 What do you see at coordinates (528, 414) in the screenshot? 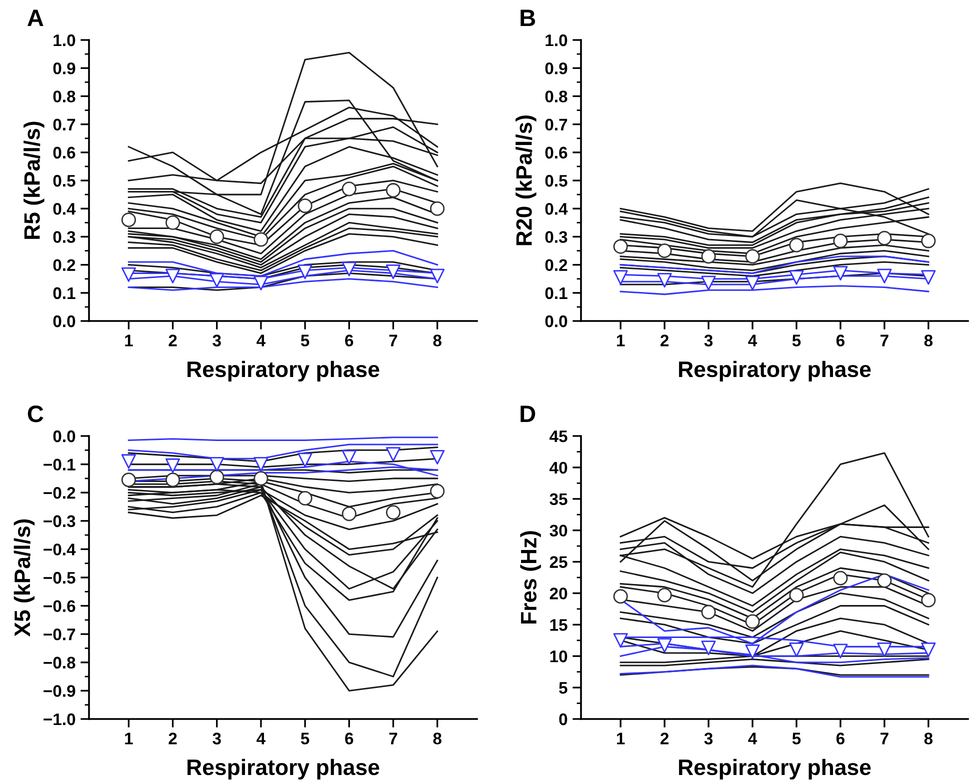
I see `chart-title: D` at bounding box center [528, 414].